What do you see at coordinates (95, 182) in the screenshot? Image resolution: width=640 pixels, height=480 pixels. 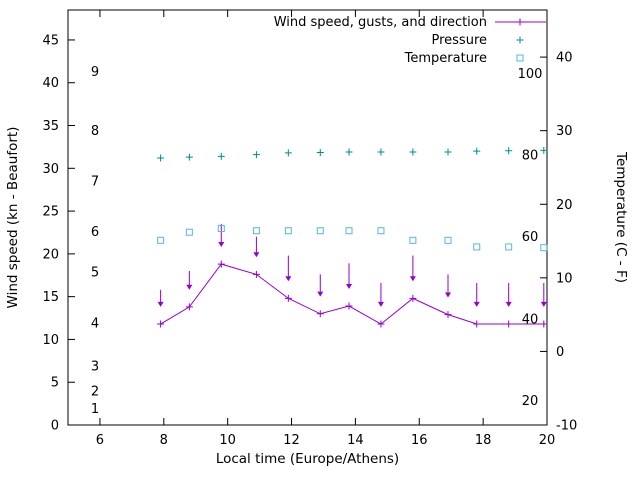 I see `beaufort-label: 7` at bounding box center [95, 182].